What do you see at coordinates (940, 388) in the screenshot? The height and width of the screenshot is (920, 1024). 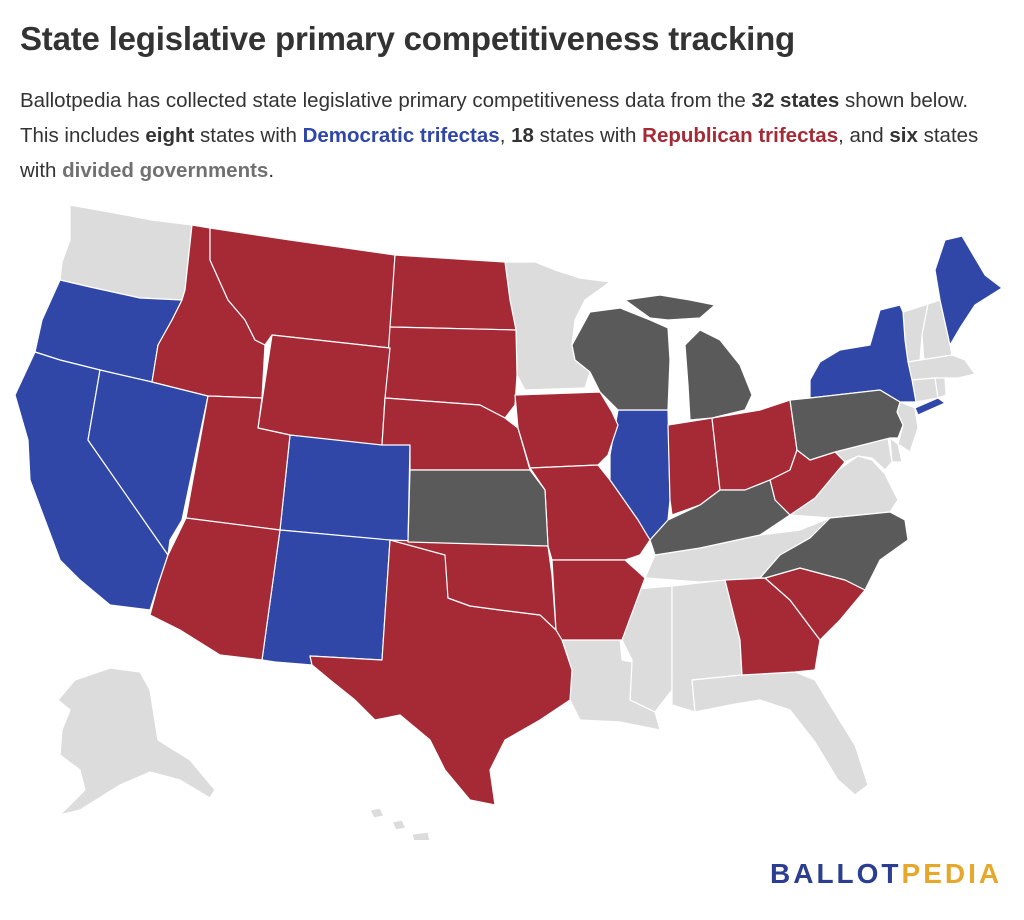 I see `state-rhode-island` at bounding box center [940, 388].